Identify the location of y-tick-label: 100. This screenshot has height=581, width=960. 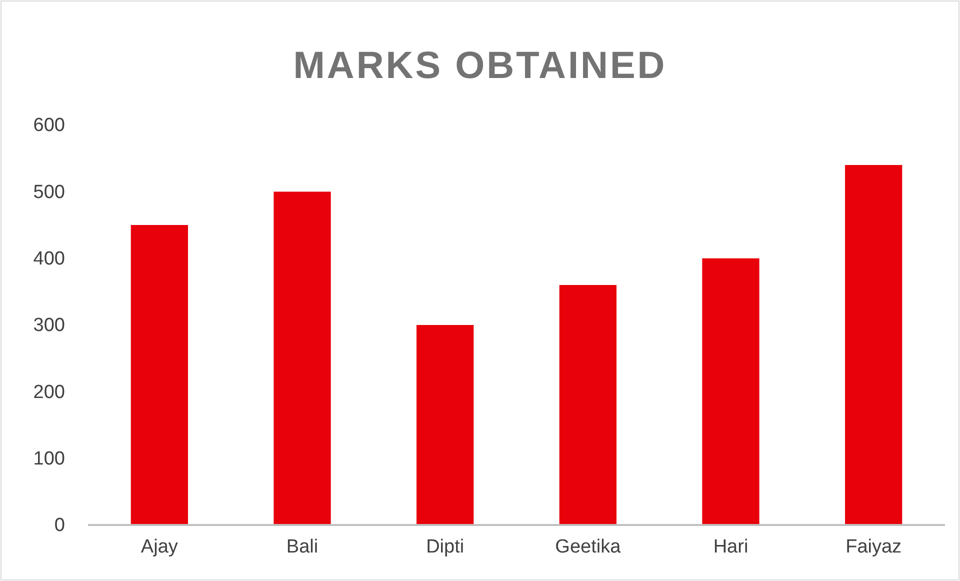
(49, 459).